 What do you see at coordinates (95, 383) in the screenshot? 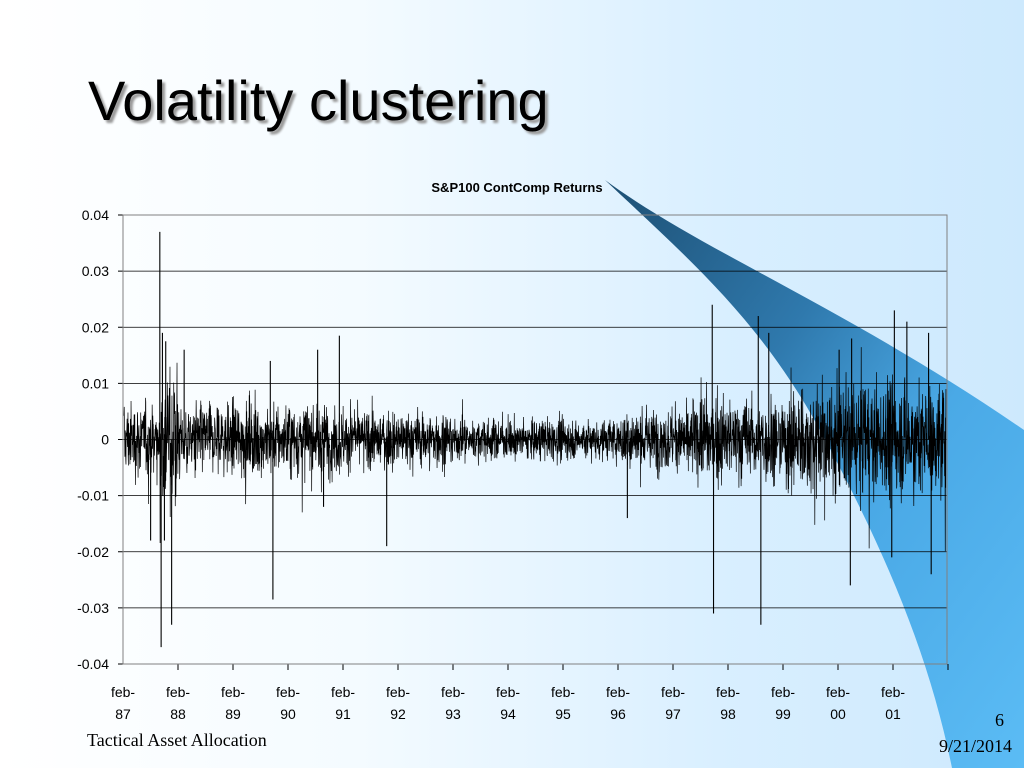
I see `y-tick-label: 0.01` at bounding box center [95, 383].